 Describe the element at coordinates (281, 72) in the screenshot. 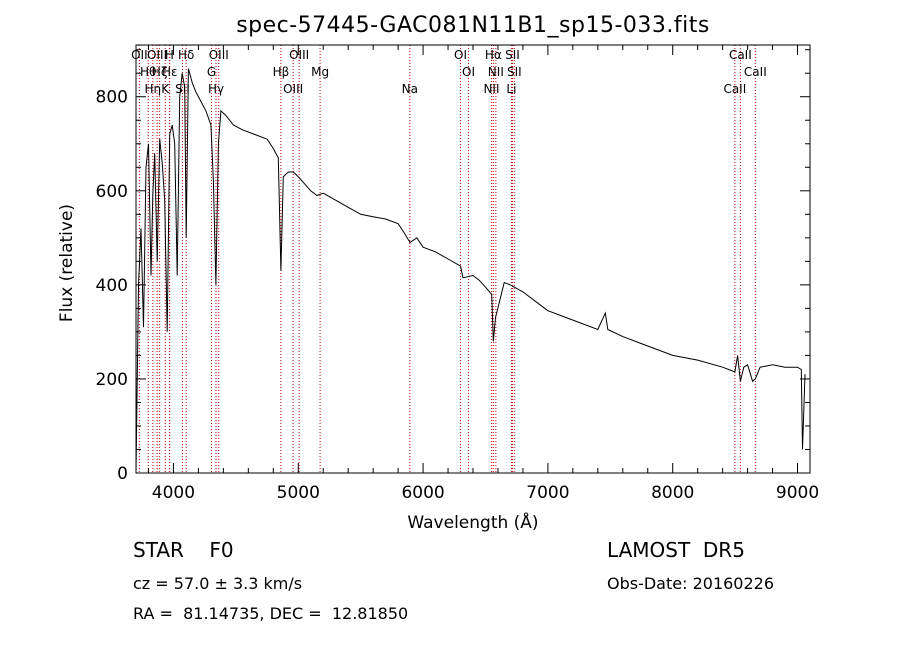

I see `line-marker-label: Hβ` at that location.